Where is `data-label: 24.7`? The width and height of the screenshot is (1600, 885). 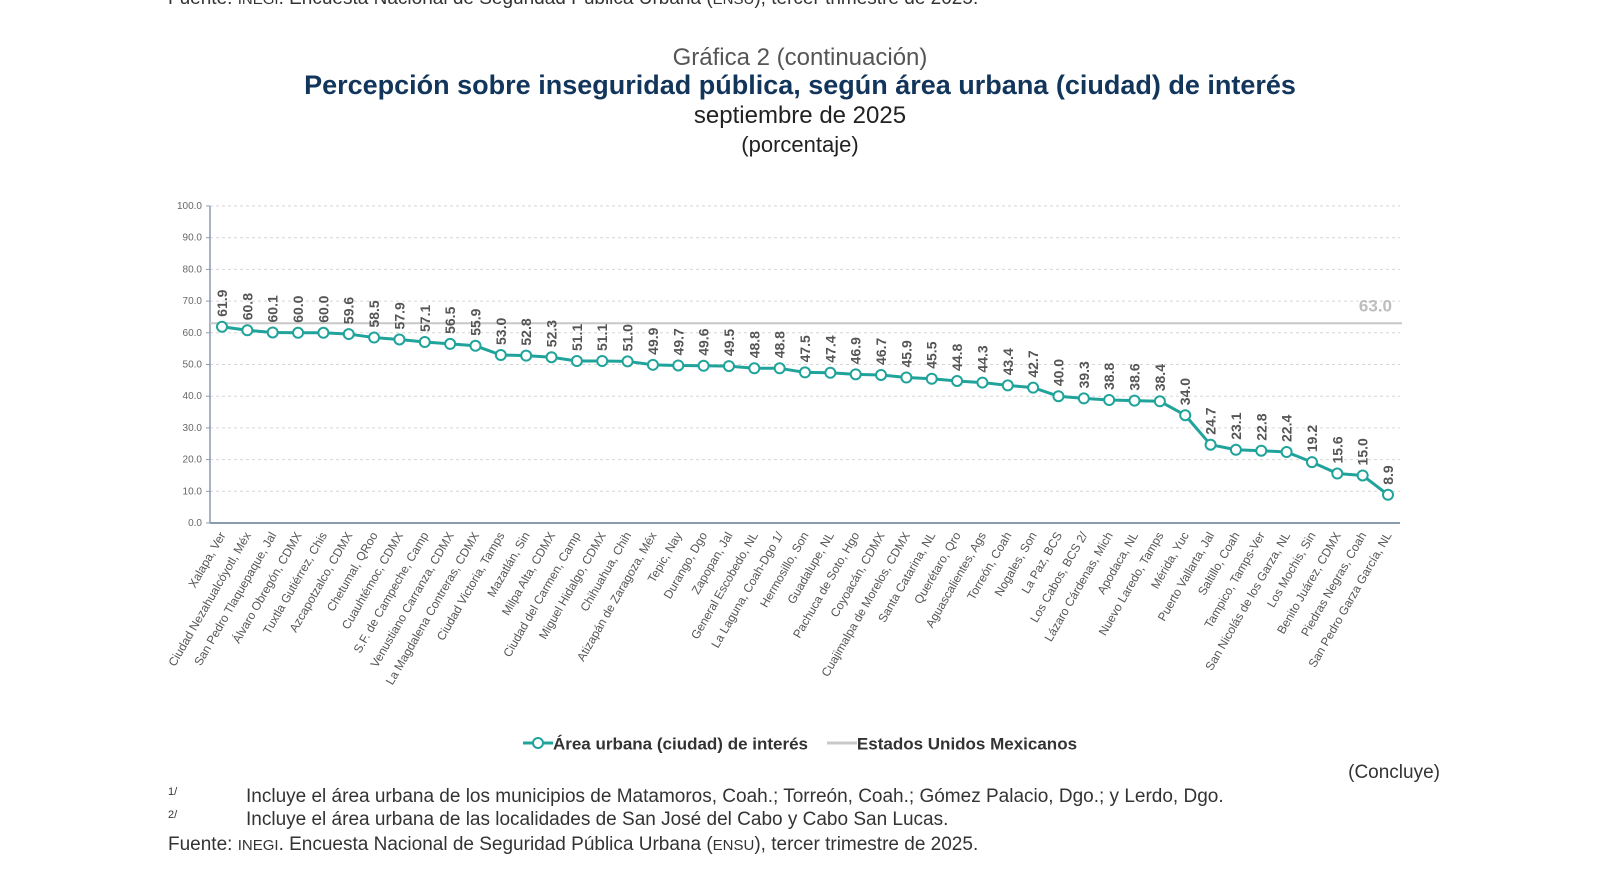 data-label: 24.7 is located at coordinates (1211, 420).